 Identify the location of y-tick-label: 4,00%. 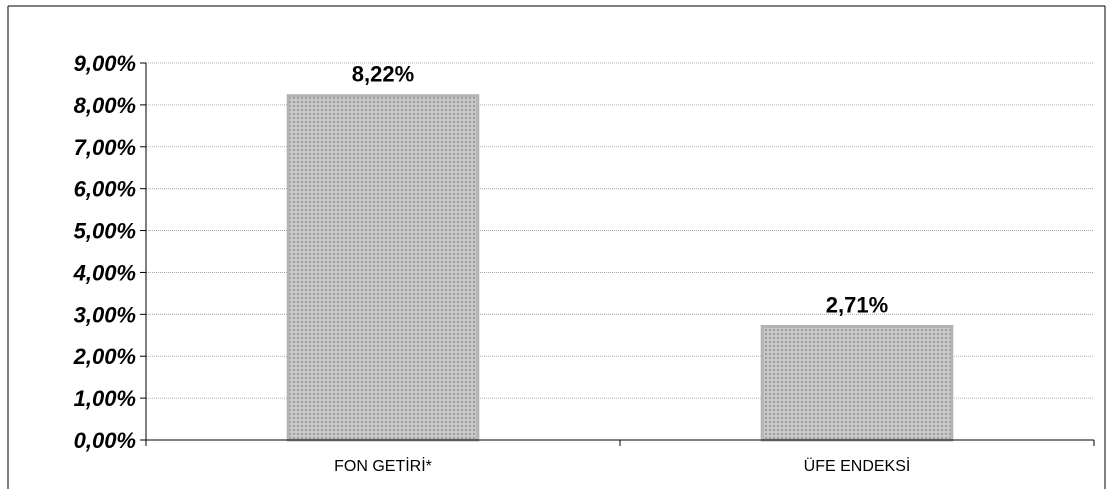
(104, 272).